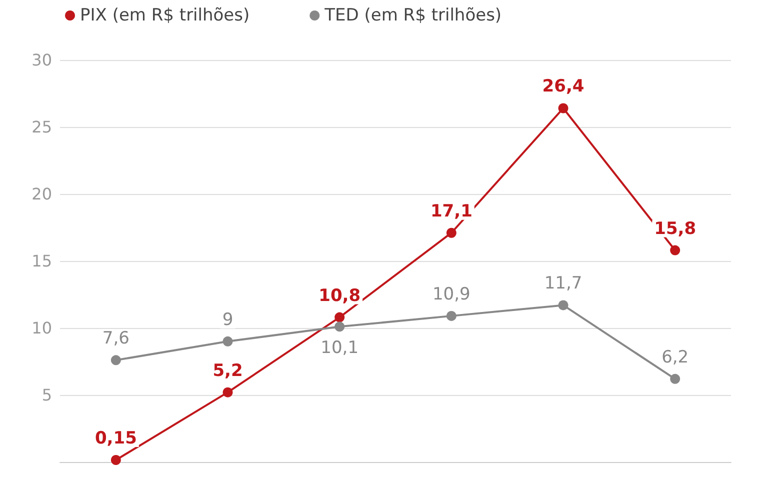 The height and width of the screenshot is (492, 761). What do you see at coordinates (339, 296) in the screenshot?
I see `data-label: 10,8` at bounding box center [339, 296].